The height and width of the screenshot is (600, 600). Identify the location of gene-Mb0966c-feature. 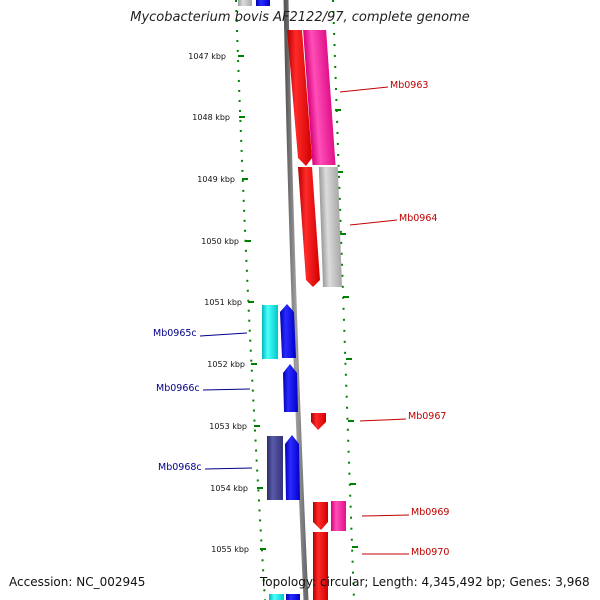
(290, 388).